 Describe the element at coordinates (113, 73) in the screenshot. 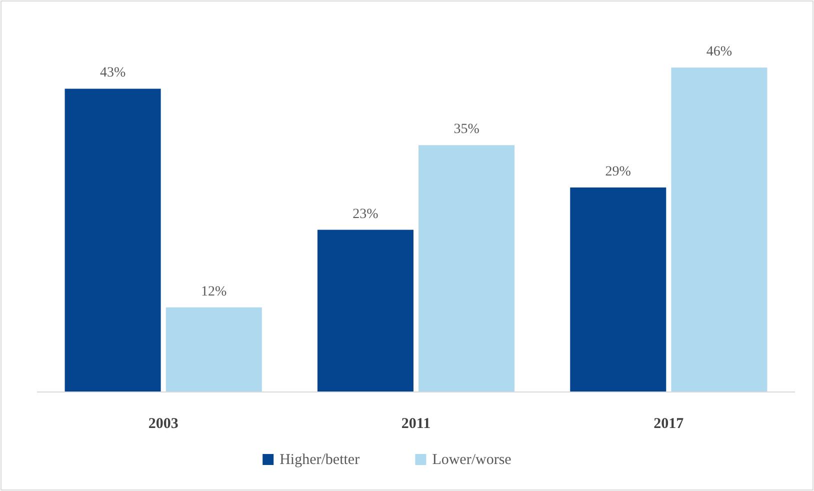

I see `data-label: 43%` at that location.